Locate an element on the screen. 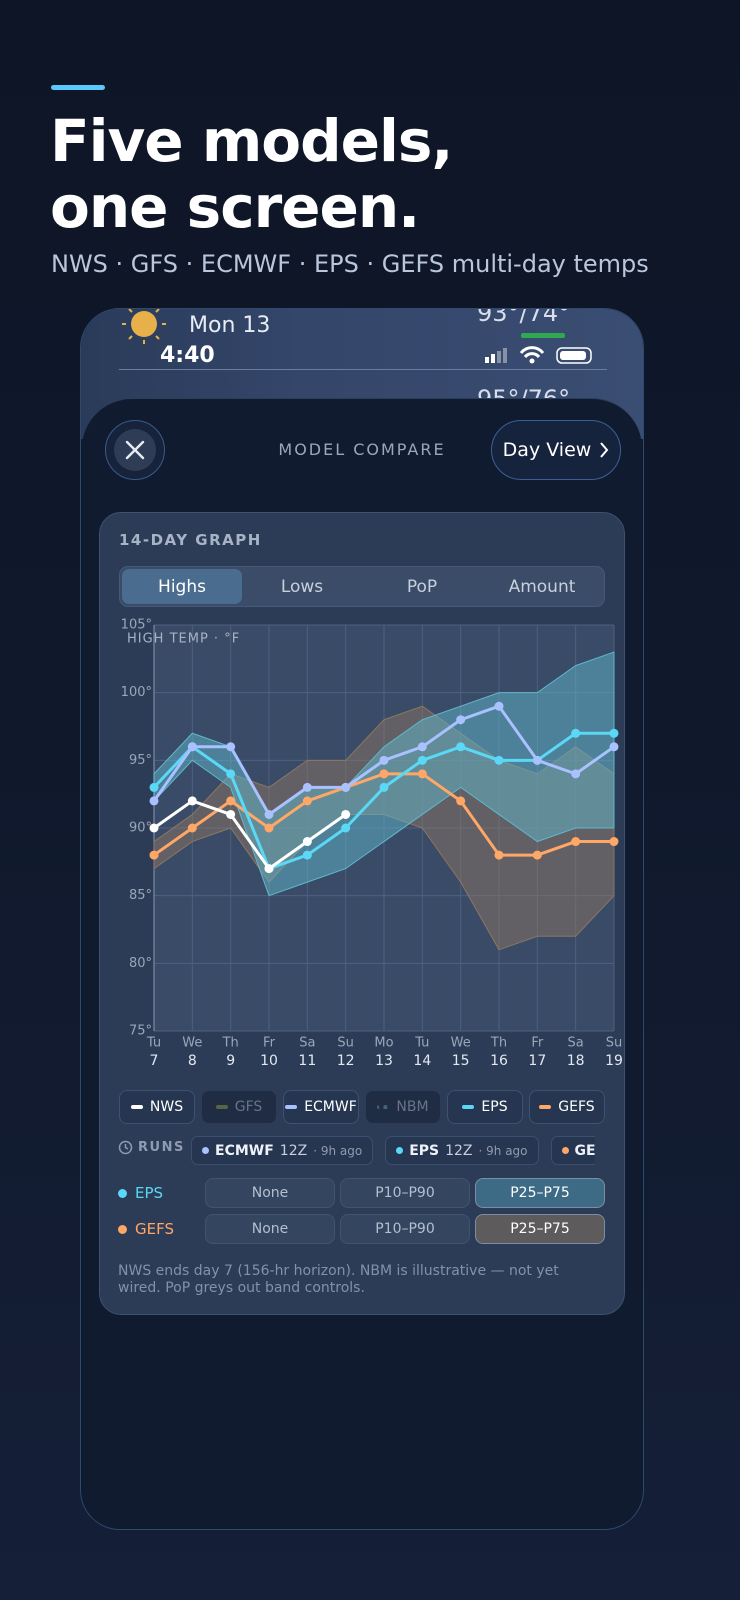  day-view-label: Day View is located at coordinates (547, 450).